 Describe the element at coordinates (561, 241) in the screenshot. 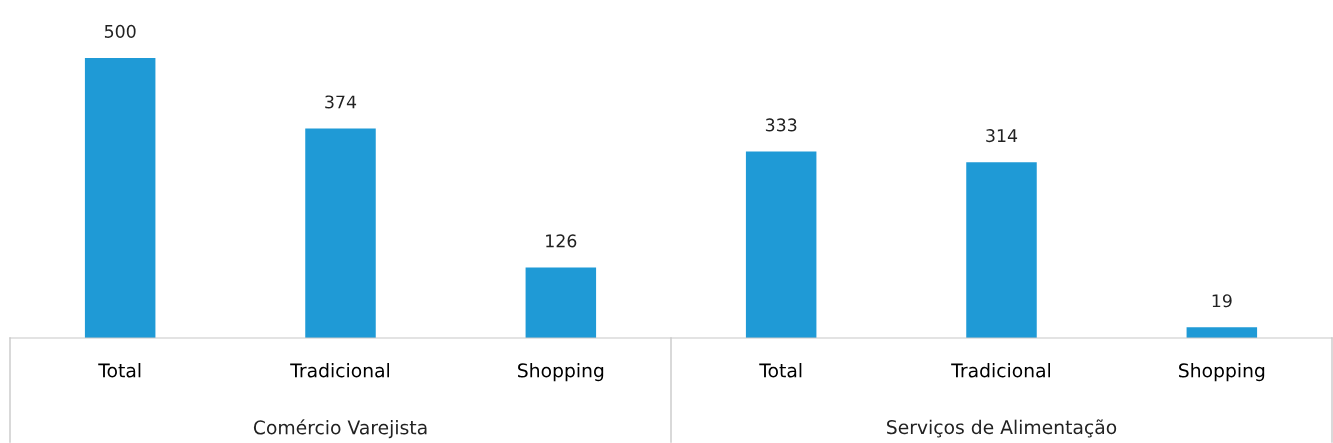

I see `data-label: 126` at that location.